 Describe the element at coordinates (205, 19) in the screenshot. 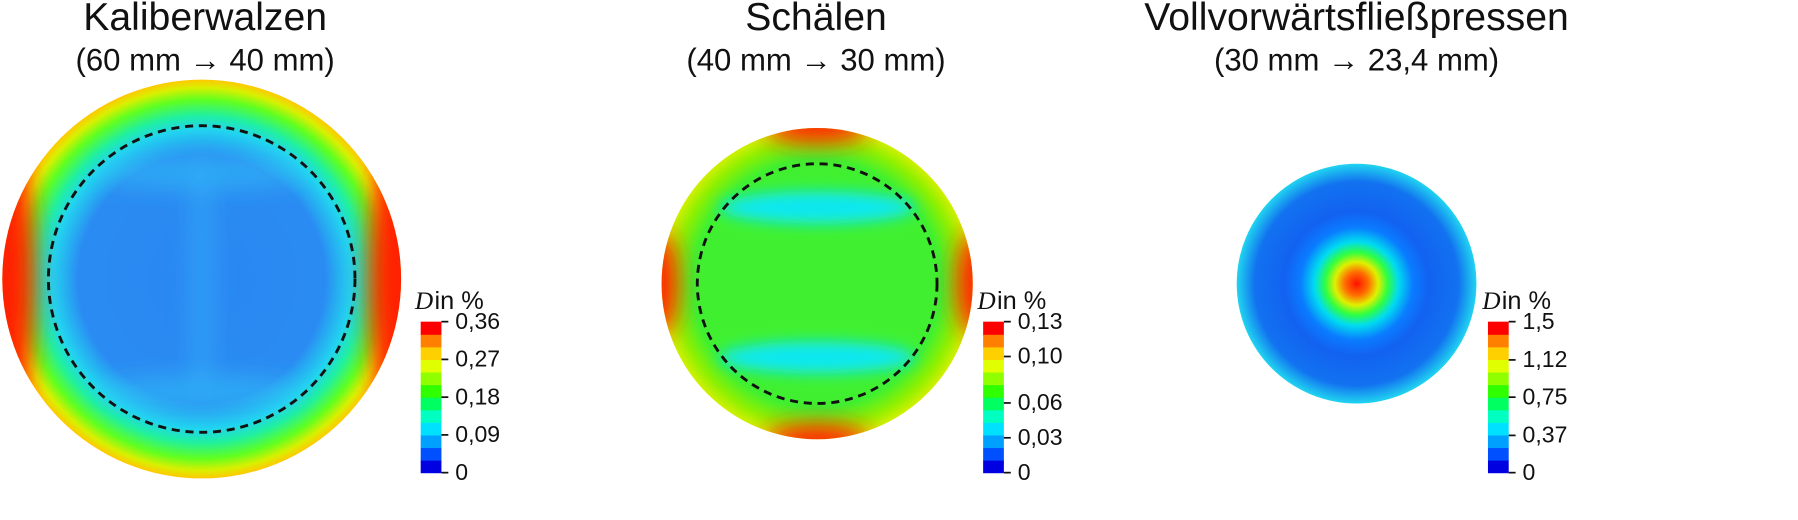

I see `panel-title: Kaliberwalzen` at that location.